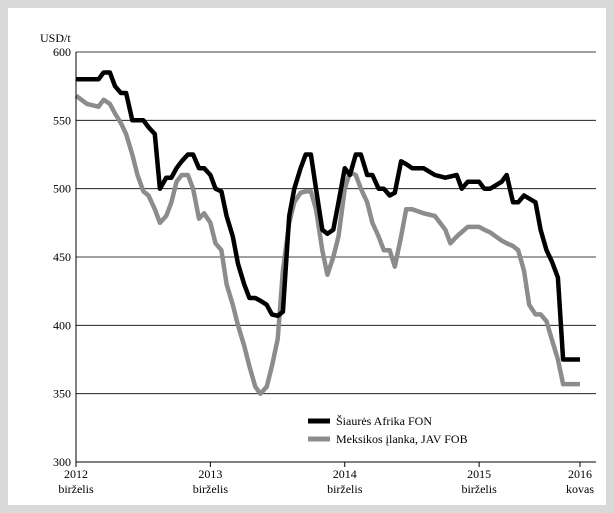 This screenshot has width=614, height=513. Describe the element at coordinates (62, 257) in the screenshot. I see `y-tick-label: 450` at that location.